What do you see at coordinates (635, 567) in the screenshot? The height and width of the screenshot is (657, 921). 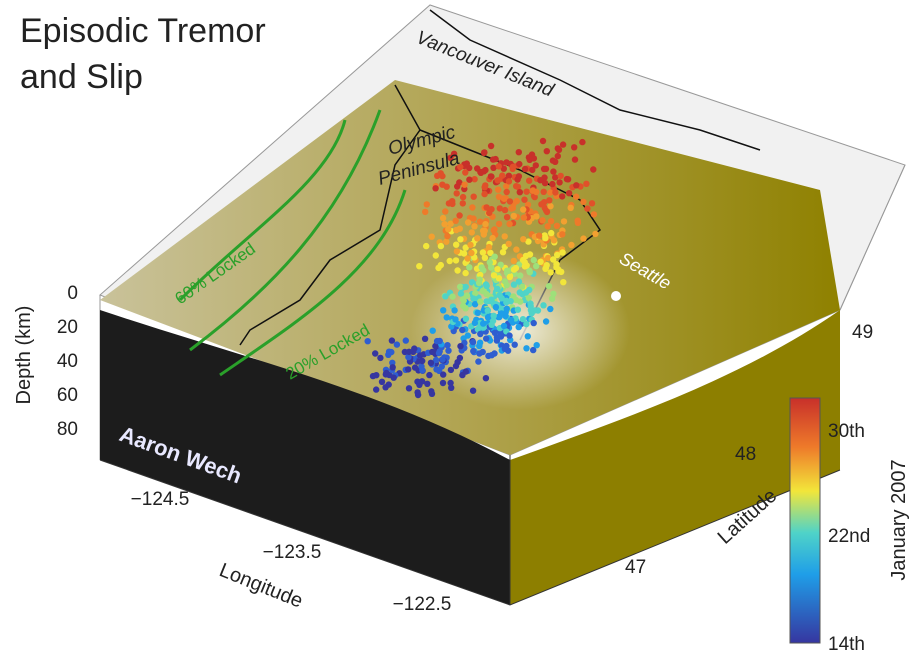 I see `tick-label: 47` at bounding box center [635, 567].